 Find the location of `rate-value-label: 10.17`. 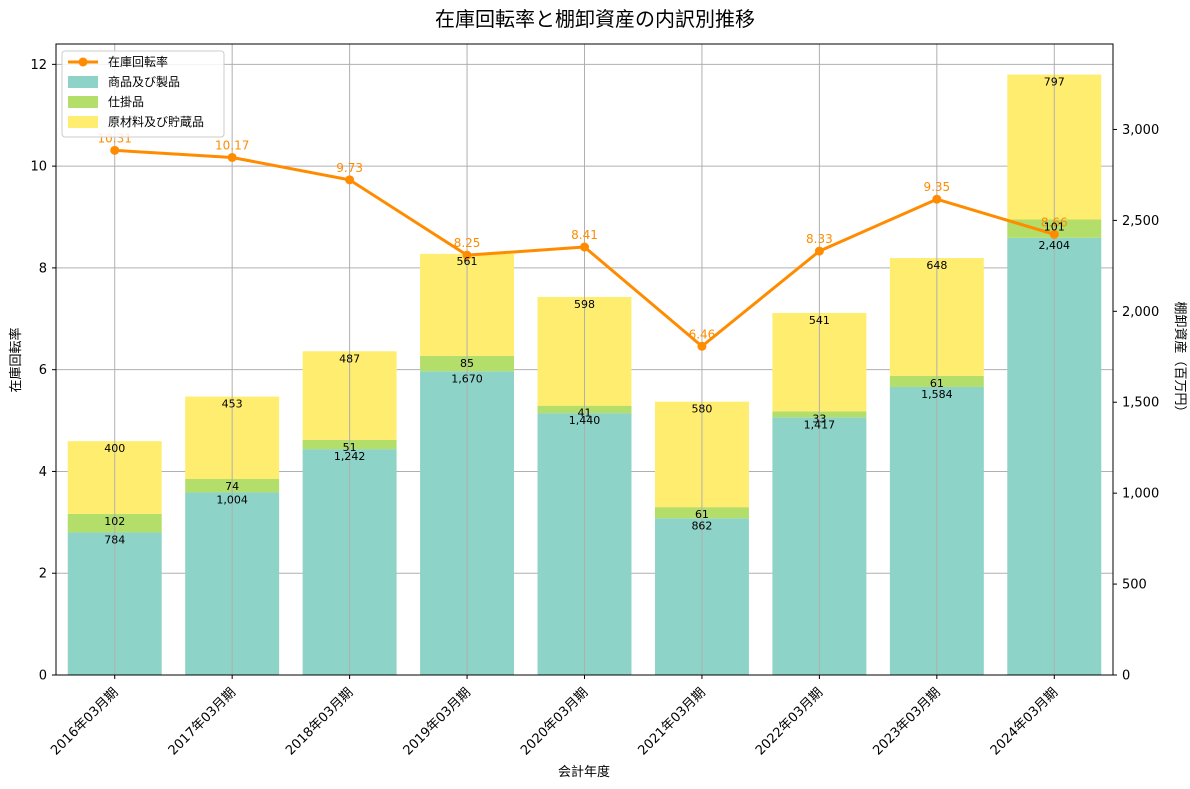

rate-value-label: 10.17 is located at coordinates (232, 145).